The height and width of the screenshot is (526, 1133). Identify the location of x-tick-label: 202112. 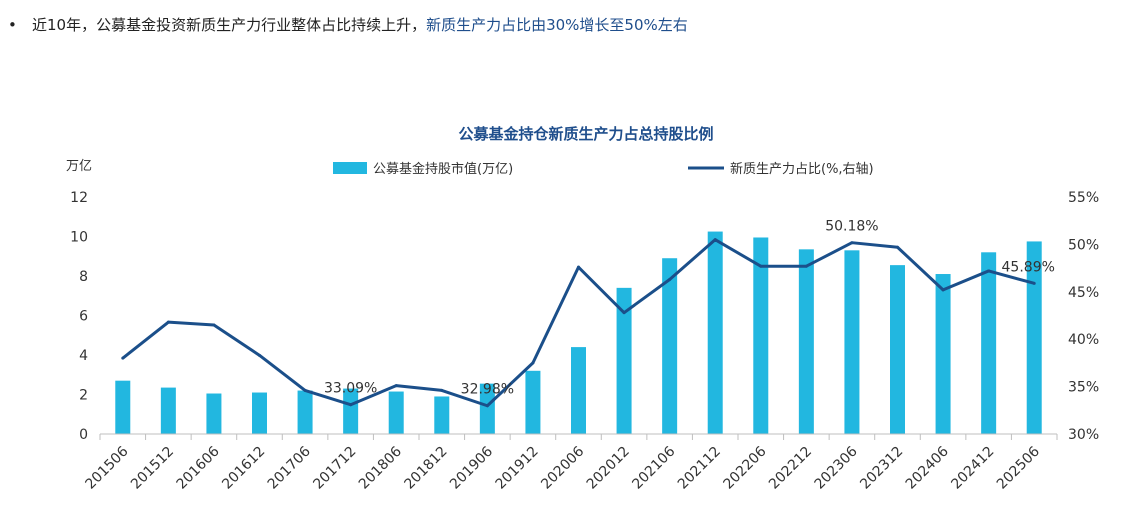
(699, 468).